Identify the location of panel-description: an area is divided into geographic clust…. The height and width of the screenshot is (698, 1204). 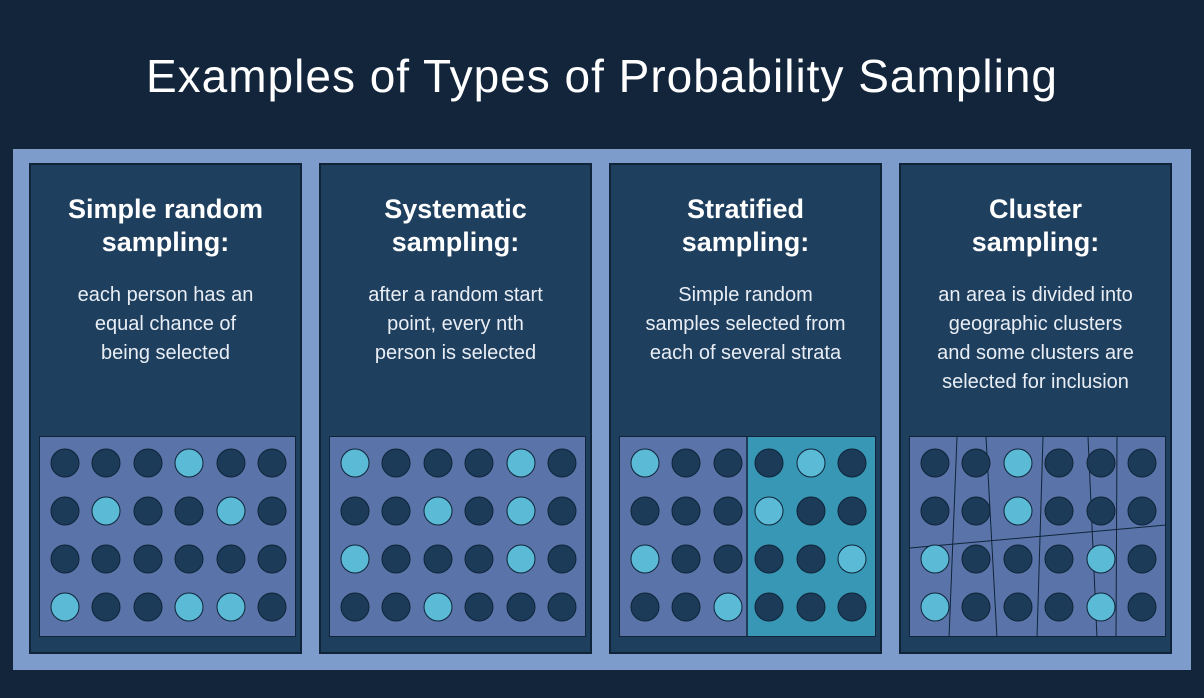
(1035, 339).